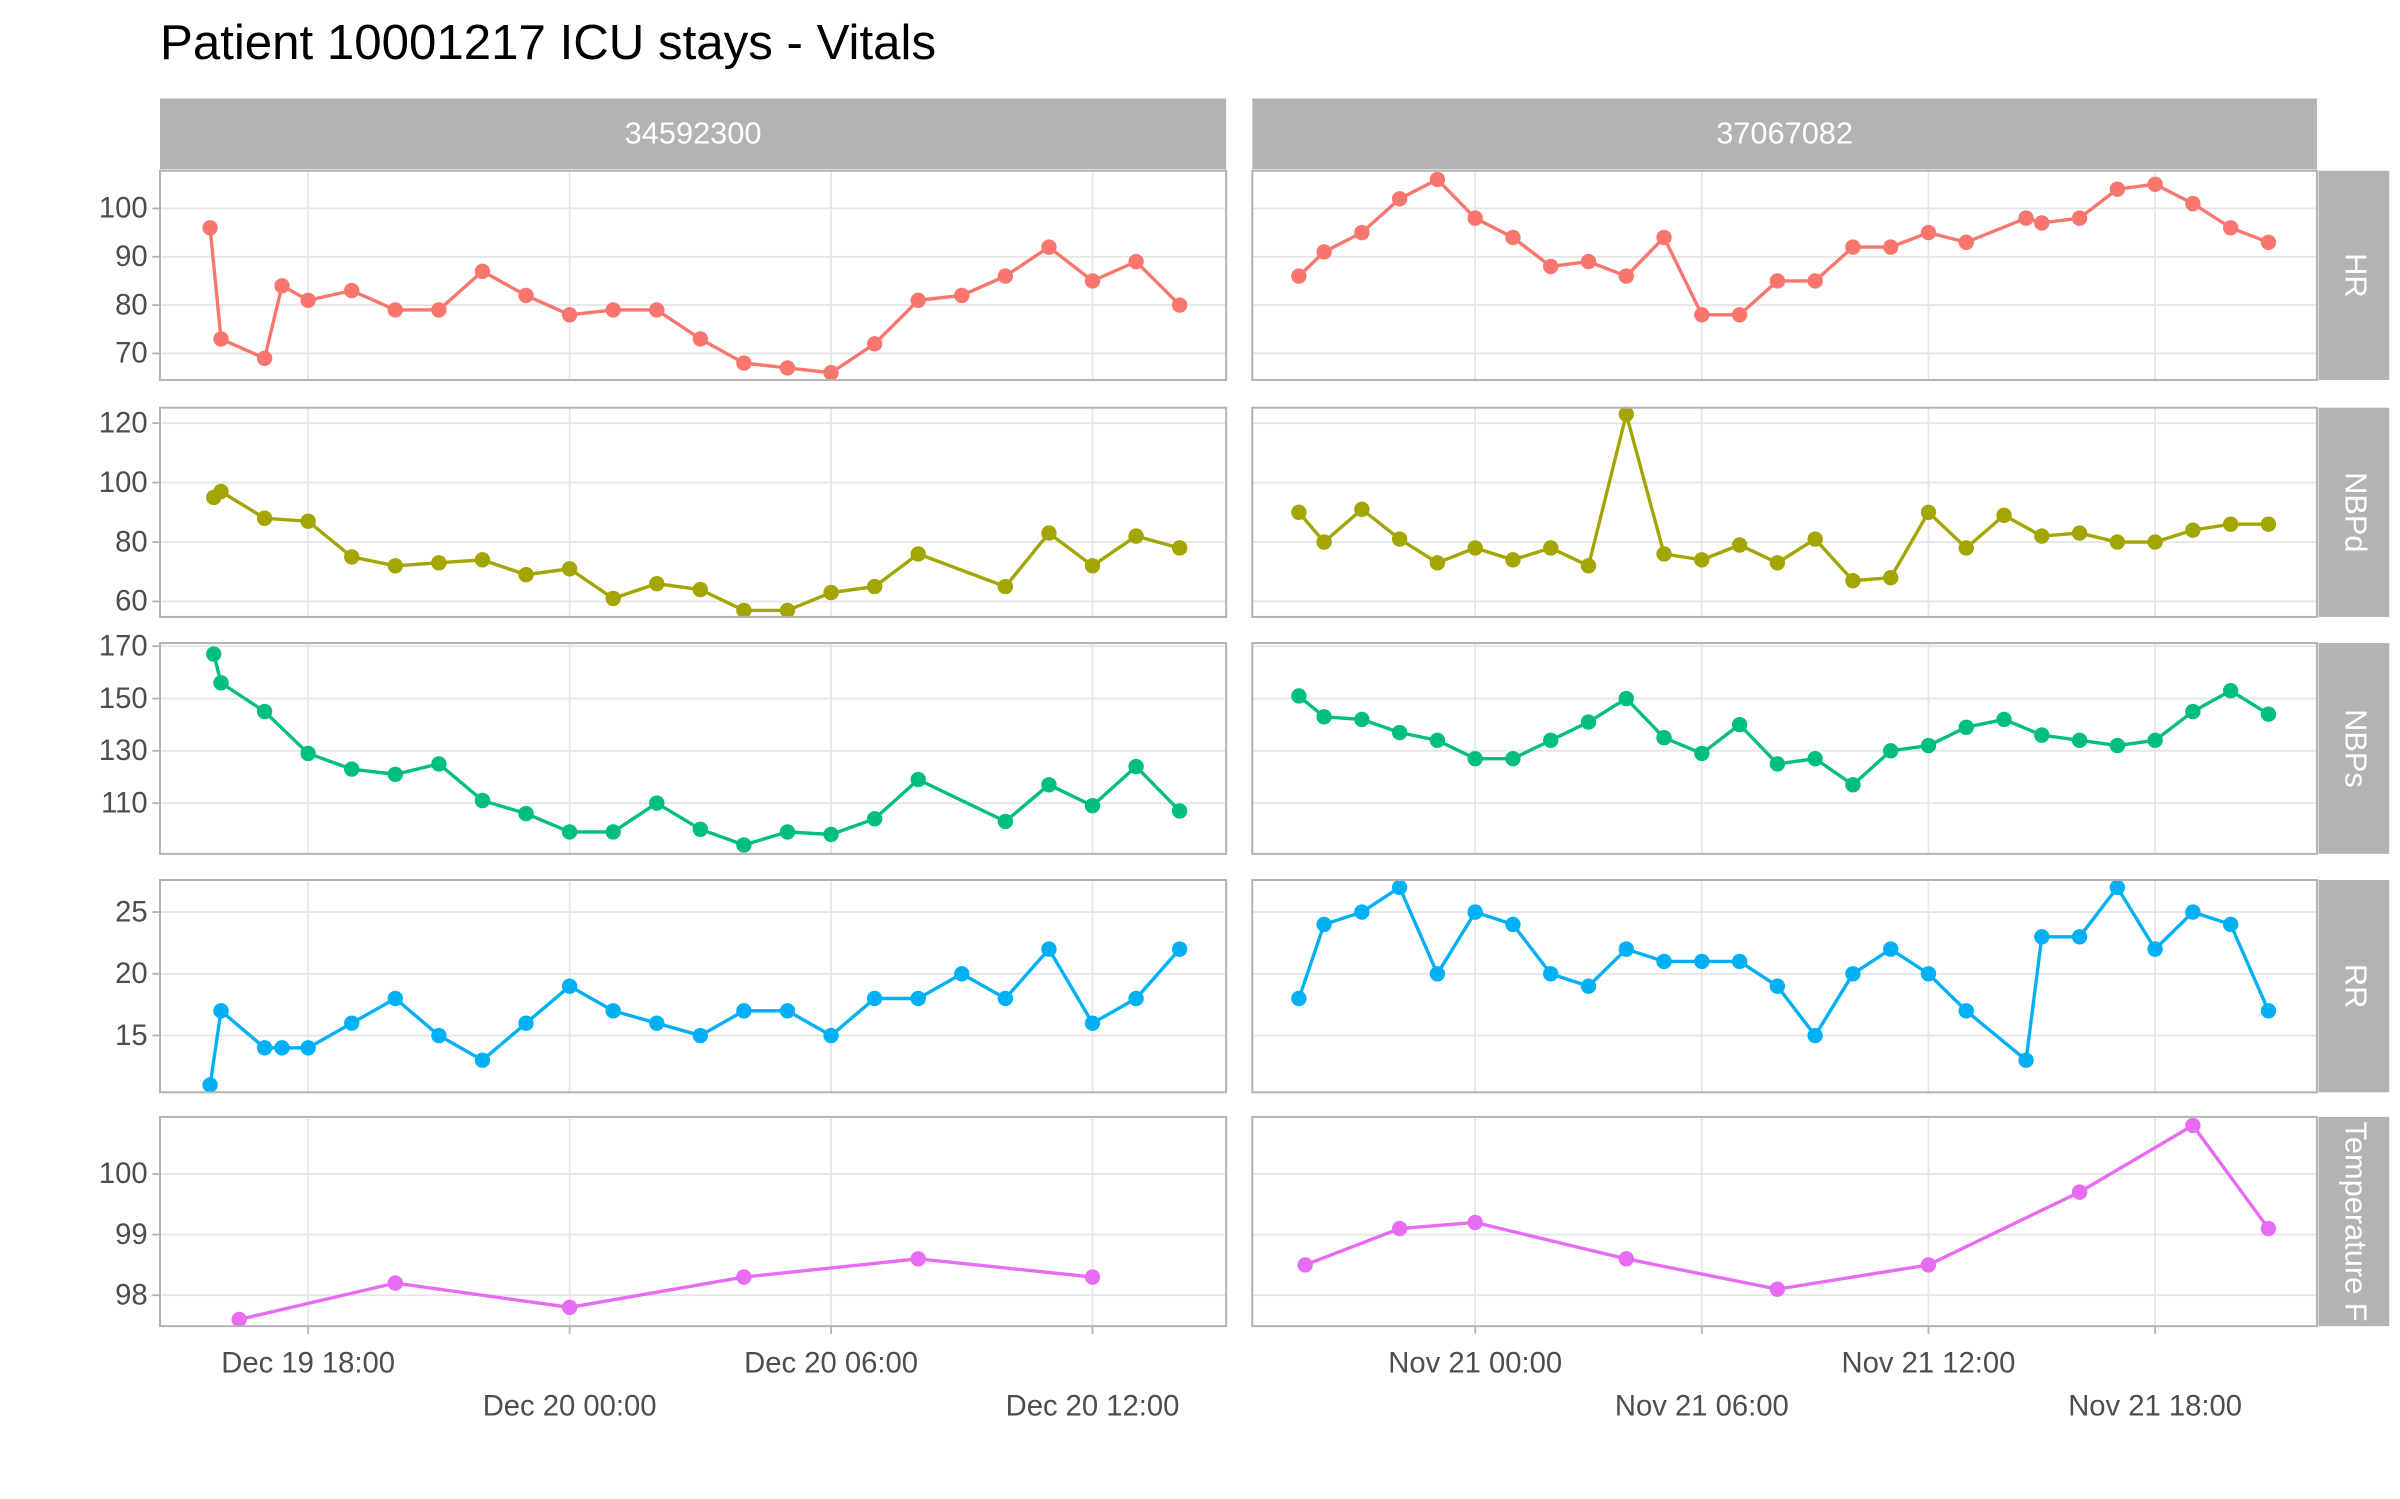 The height and width of the screenshot is (1499, 2400). I want to click on y-tick-label: 110, so click(124, 803).